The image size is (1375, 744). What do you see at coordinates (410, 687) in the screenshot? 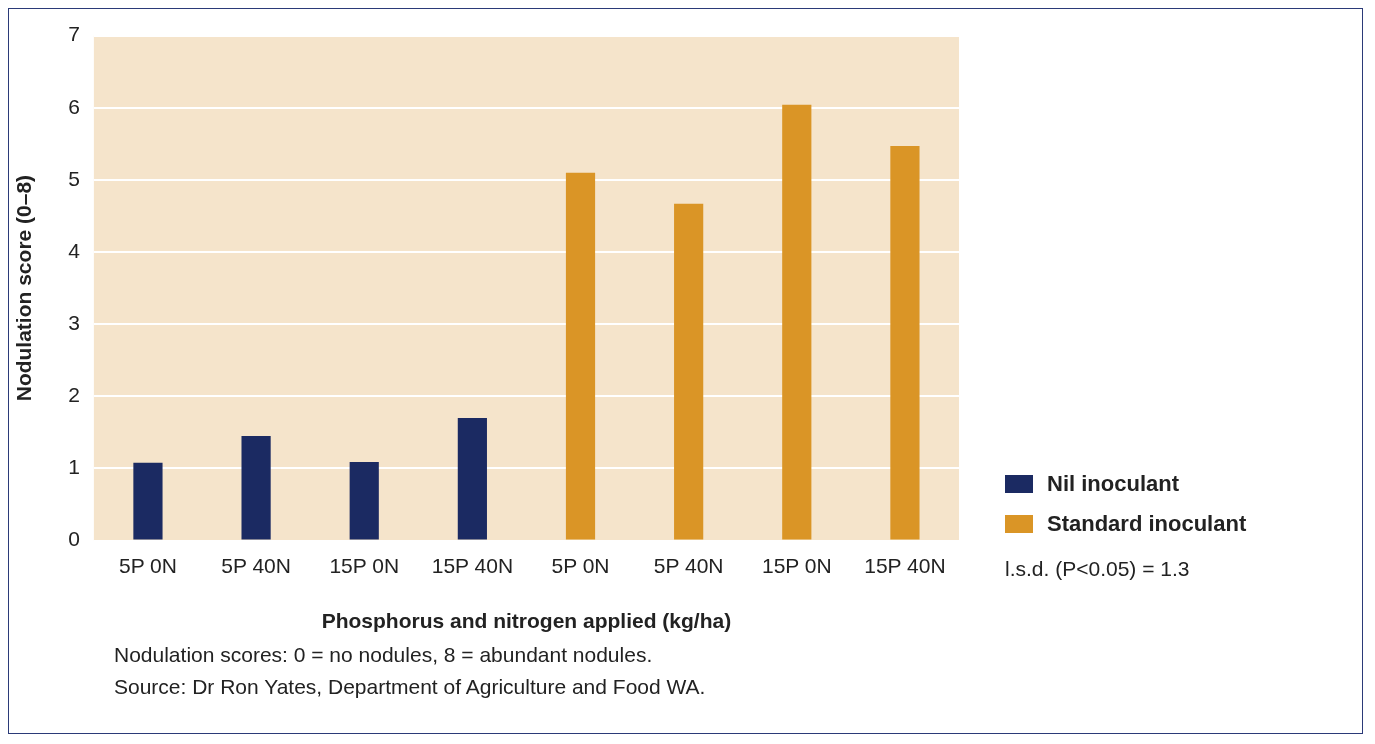
I see `source-note: Source: Dr Ron Yates, Department of Agriculture and Food WA.` at bounding box center [410, 687].